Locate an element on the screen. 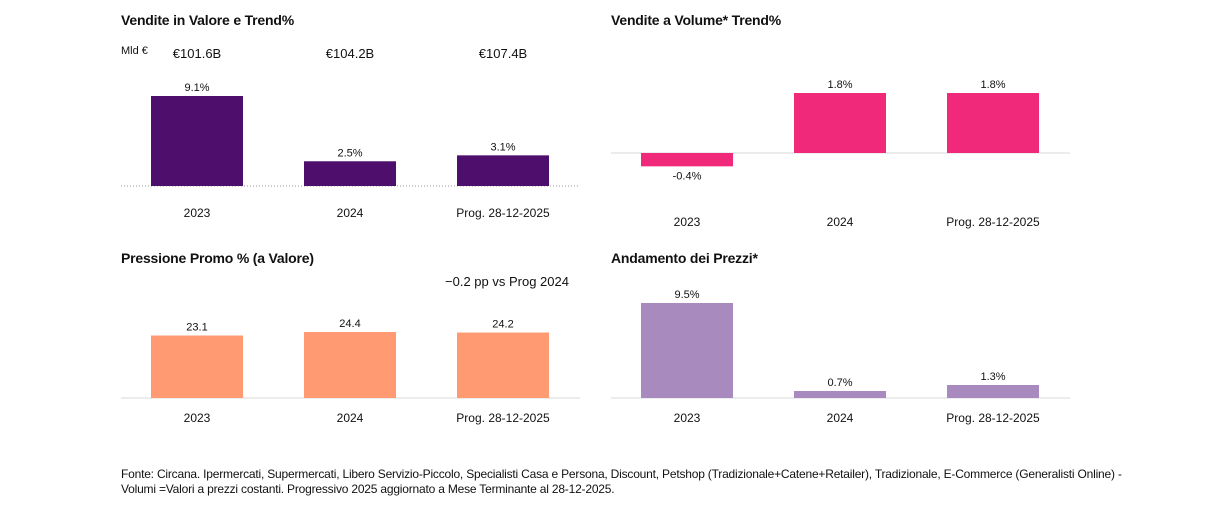 The height and width of the screenshot is (508, 1217). data-label: 0.7% is located at coordinates (839, 383).